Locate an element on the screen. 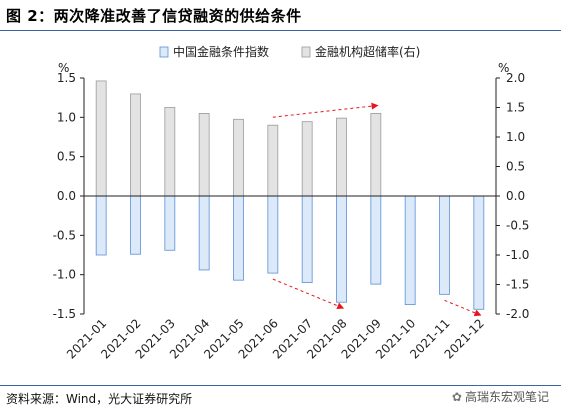 The image size is (561, 410). left-tick-label: -0.5 is located at coordinates (64, 235).